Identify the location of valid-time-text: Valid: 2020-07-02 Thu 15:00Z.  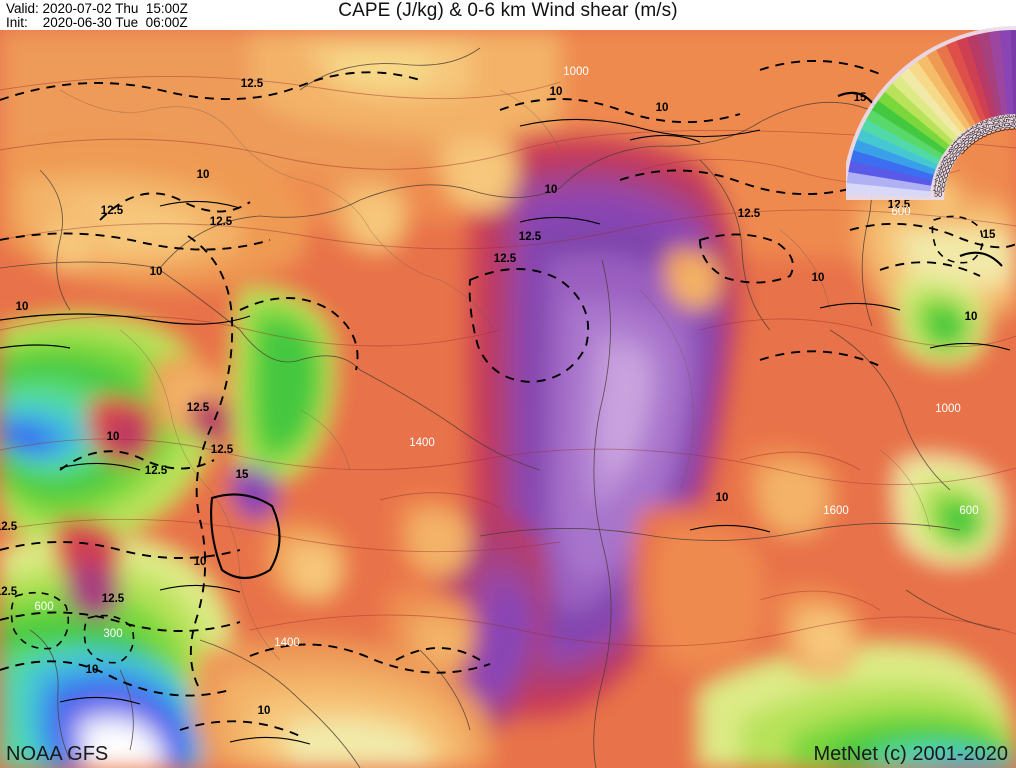
(97, 8).